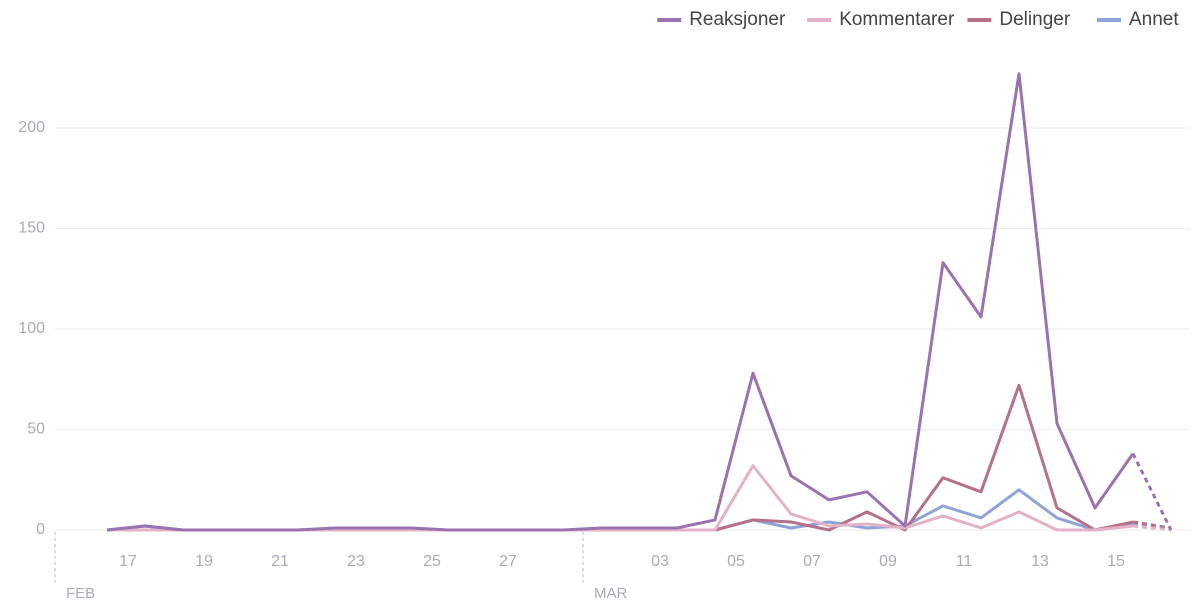  I want to click on x-tick-label: 07, so click(812, 561).